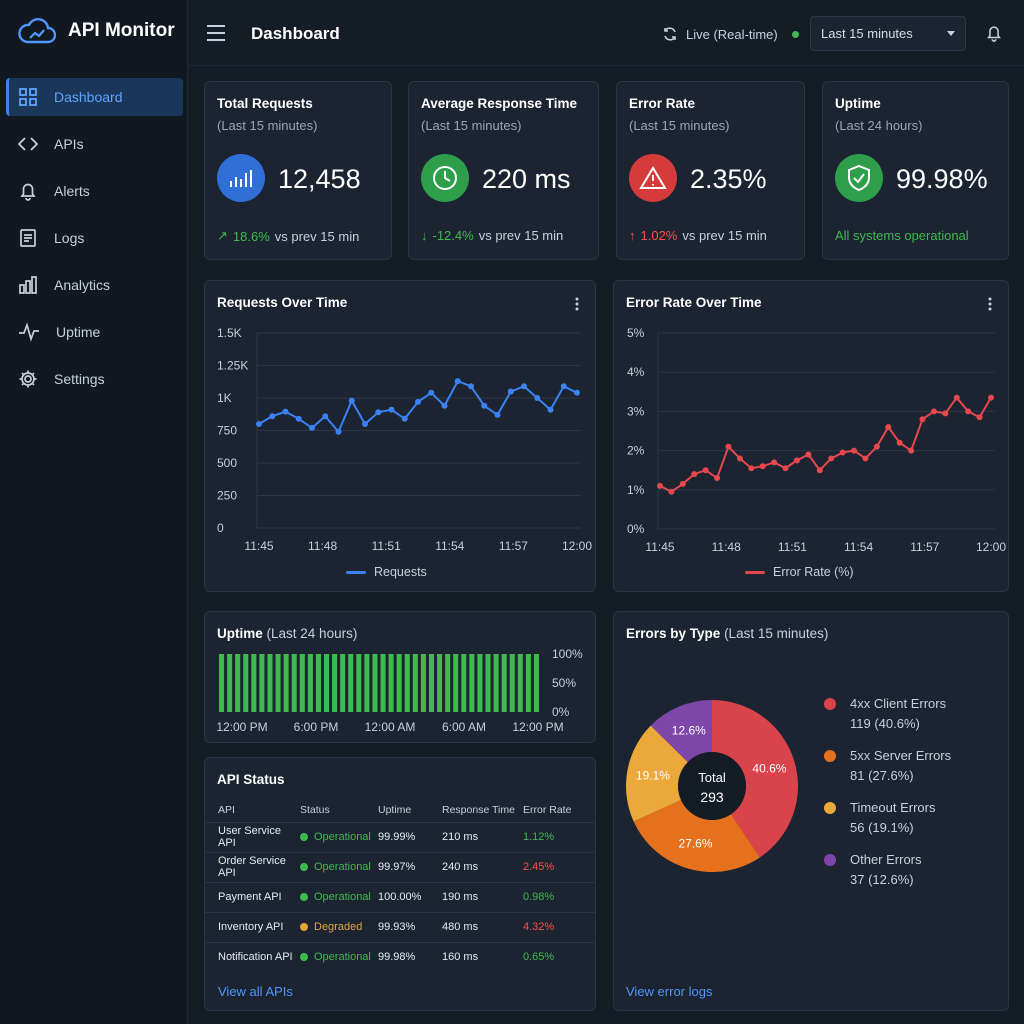  Describe the element at coordinates (636, 411) in the screenshot. I see `y-tick-label: 3%` at that location.